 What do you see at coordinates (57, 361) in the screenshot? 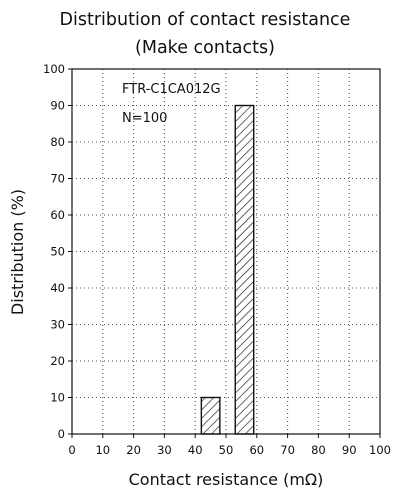
I see `y-tick-label: 20` at bounding box center [57, 361].